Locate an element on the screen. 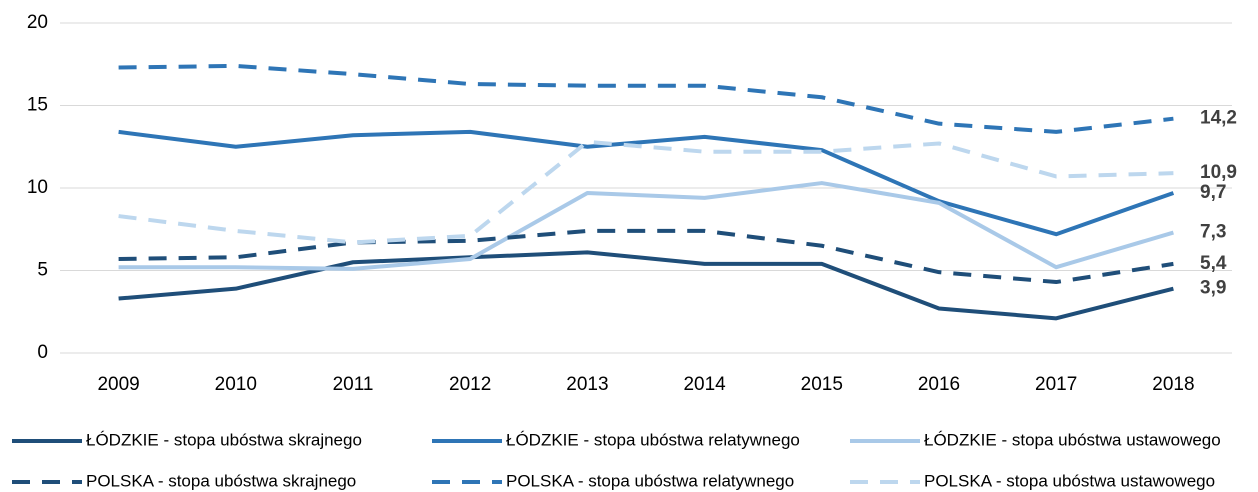 This screenshot has height=492, width=1258. x-tick-label: 2011 is located at coordinates (353, 384).